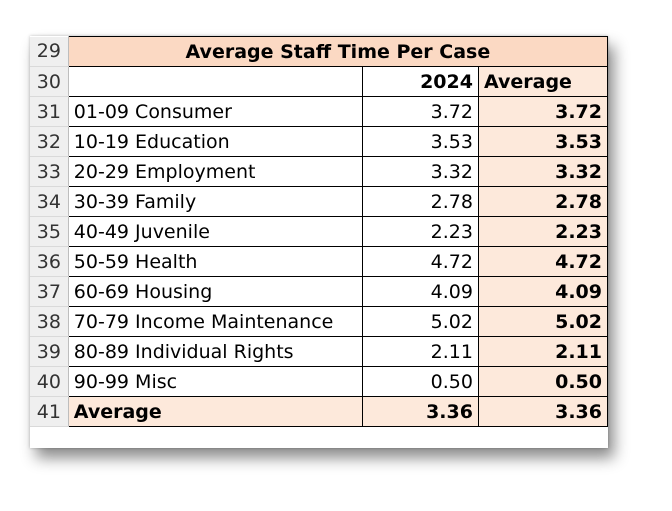 The width and height of the screenshot is (672, 511). I want to click on table-row: 36 50-59 Health 4.72 4.72, so click(319, 261).